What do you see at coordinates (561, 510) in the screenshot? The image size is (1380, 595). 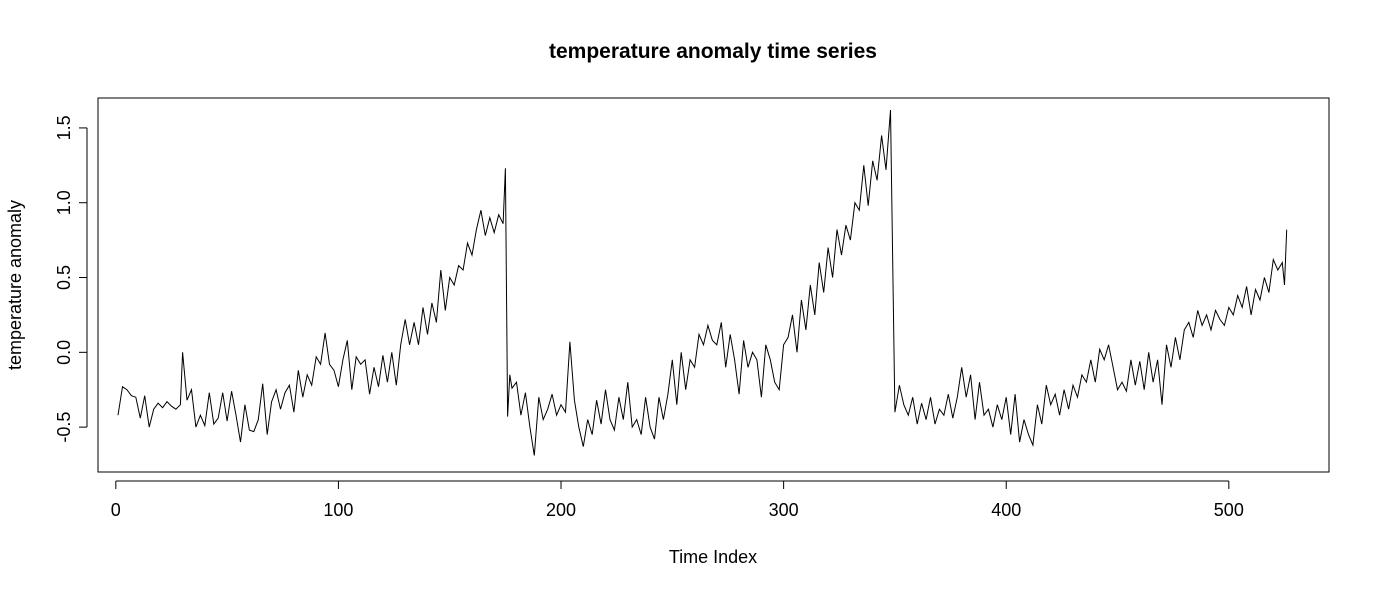 I see `x-tick-label: 200` at bounding box center [561, 510].